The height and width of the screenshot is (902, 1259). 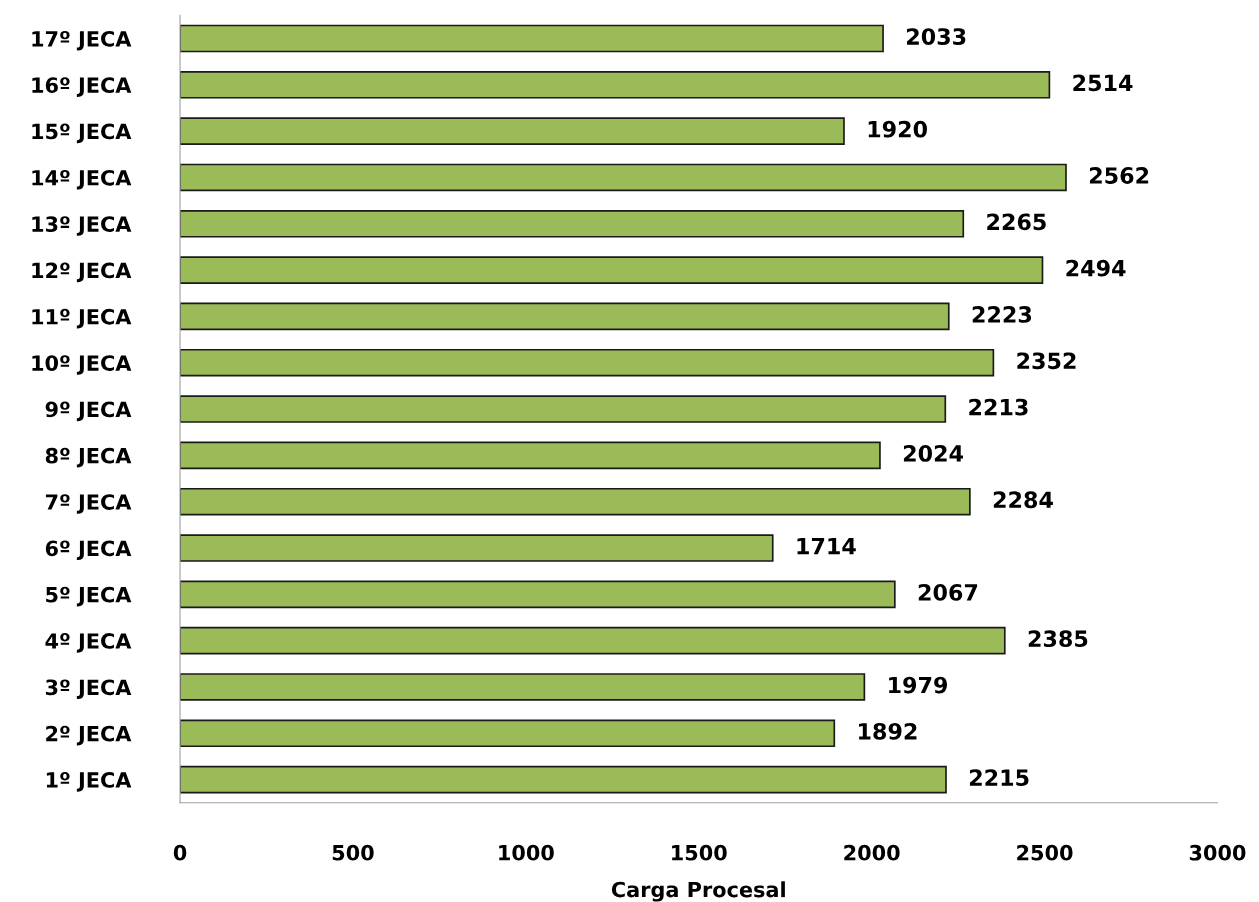 I want to click on y-tick-label: 1º JECA, so click(x=89, y=782).